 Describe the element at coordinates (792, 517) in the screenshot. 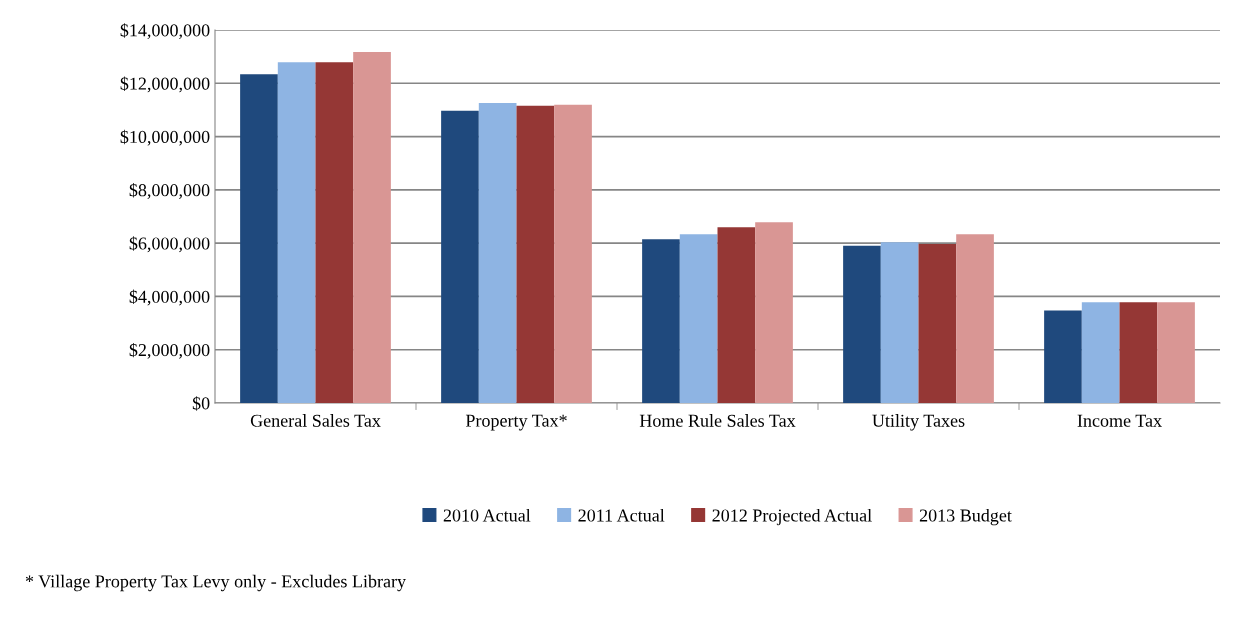

I see `legend-label: 2012 Projected Actual` at that location.